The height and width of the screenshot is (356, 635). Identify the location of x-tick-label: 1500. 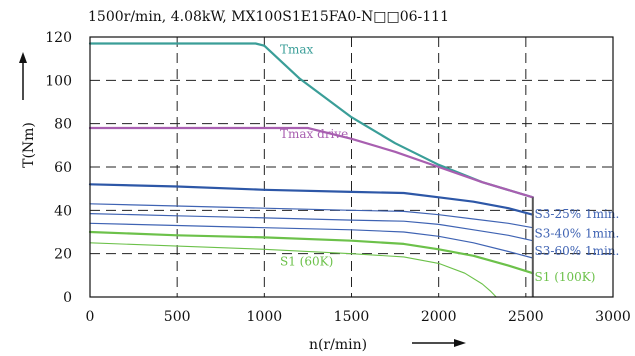
(352, 317).